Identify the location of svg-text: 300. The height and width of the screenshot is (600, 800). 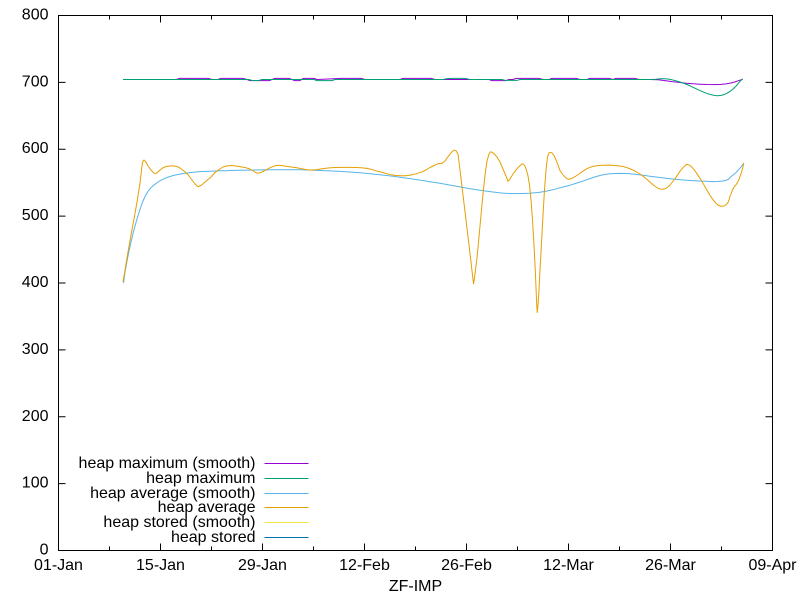
(35, 349).